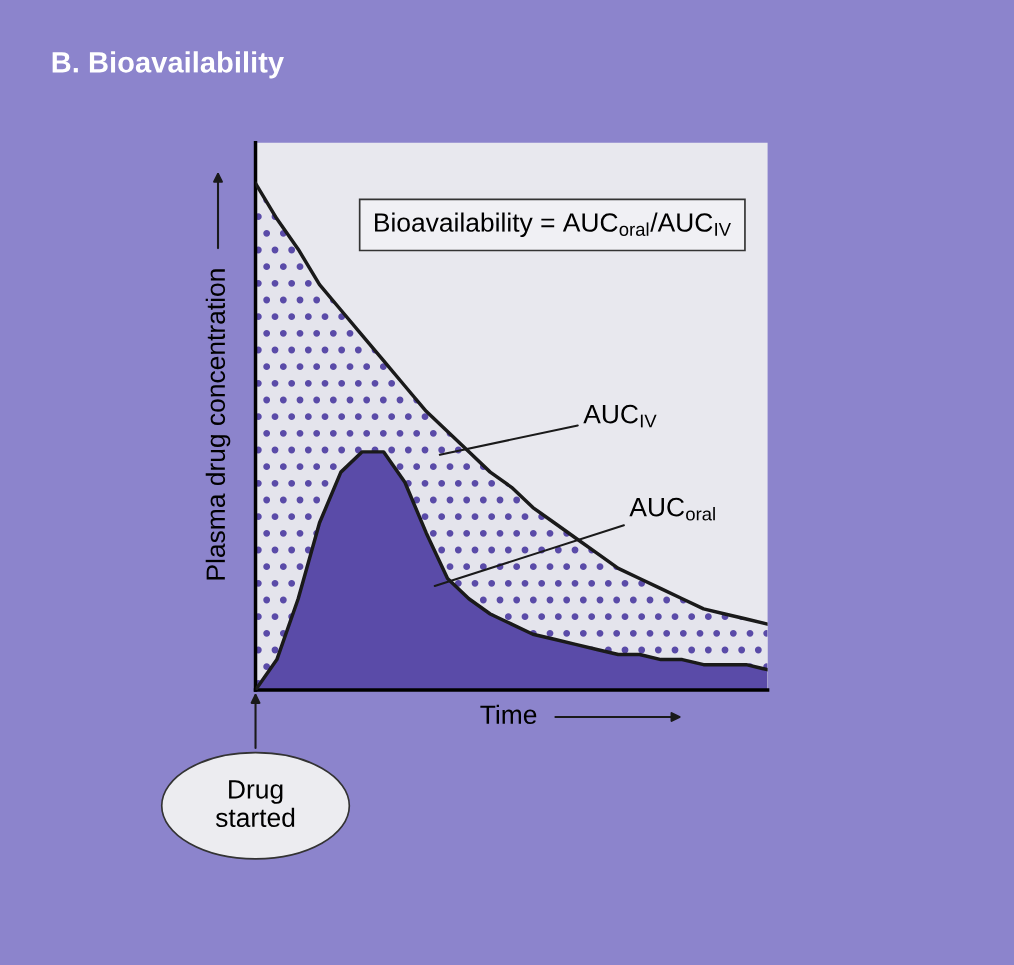  Describe the element at coordinates (672, 509) in the screenshot. I see `annotation: AUC$_{oral}$` at that location.